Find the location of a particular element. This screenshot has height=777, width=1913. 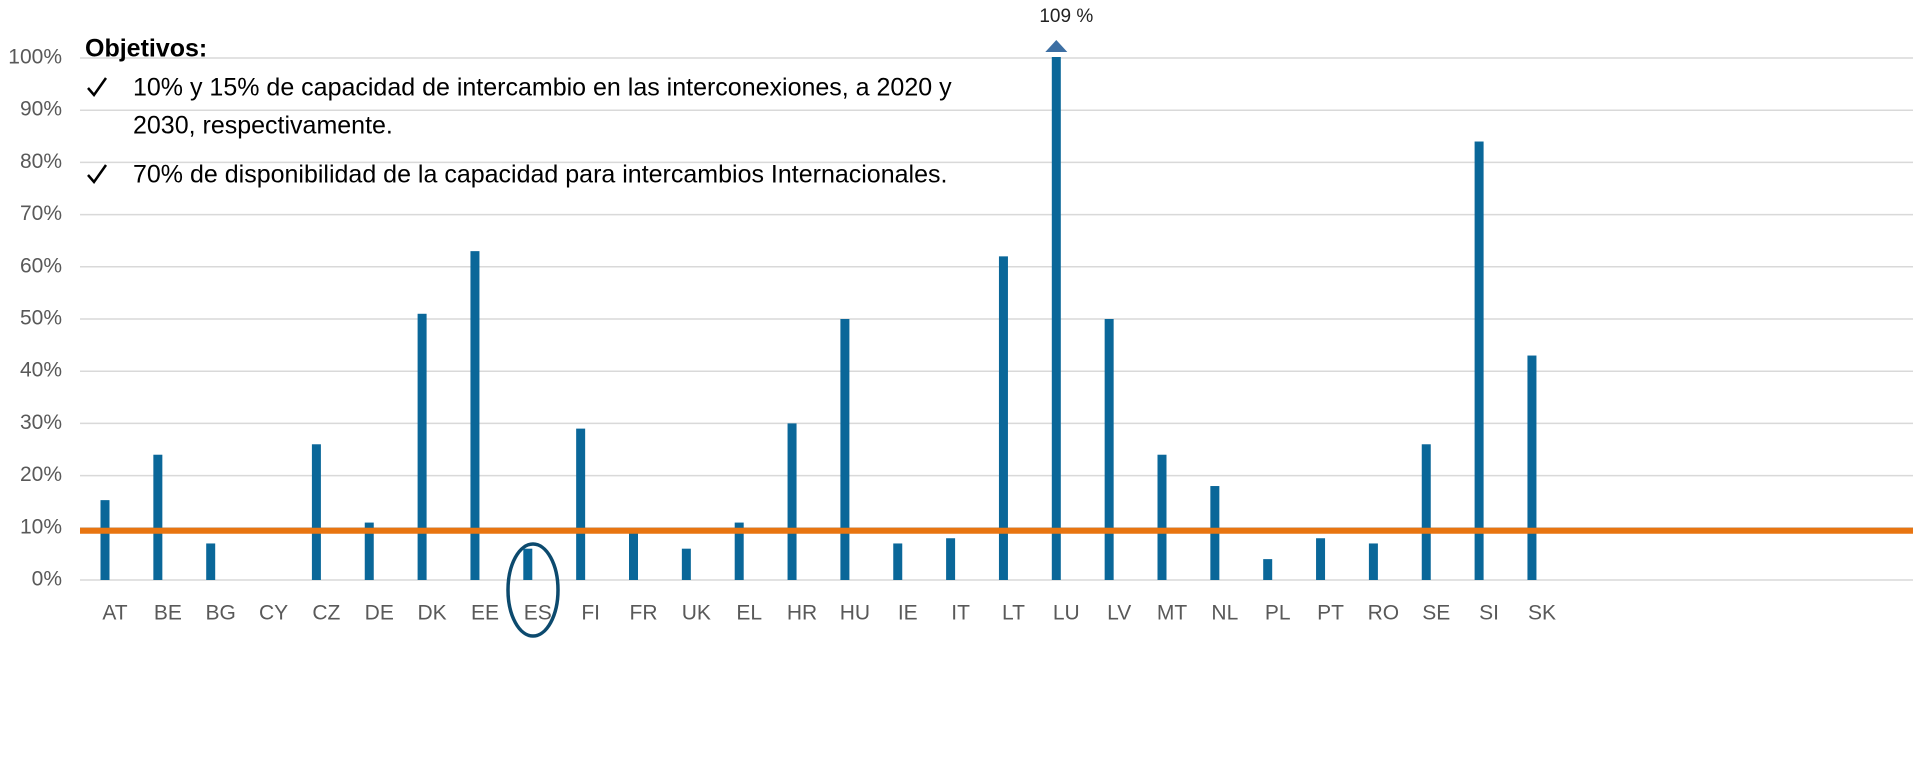

x-tick-label: SK is located at coordinates (1542, 613).